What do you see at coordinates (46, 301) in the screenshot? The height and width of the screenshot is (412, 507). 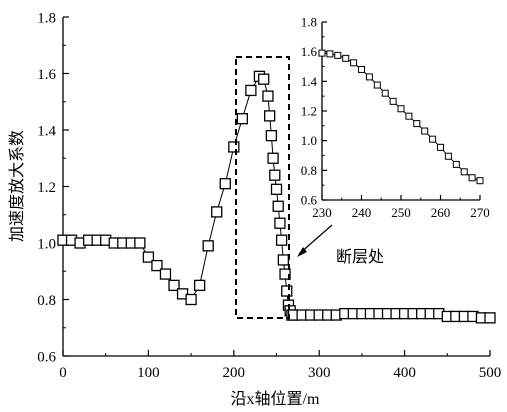 I see `main-y-tick-label: 0.8` at bounding box center [46, 301].